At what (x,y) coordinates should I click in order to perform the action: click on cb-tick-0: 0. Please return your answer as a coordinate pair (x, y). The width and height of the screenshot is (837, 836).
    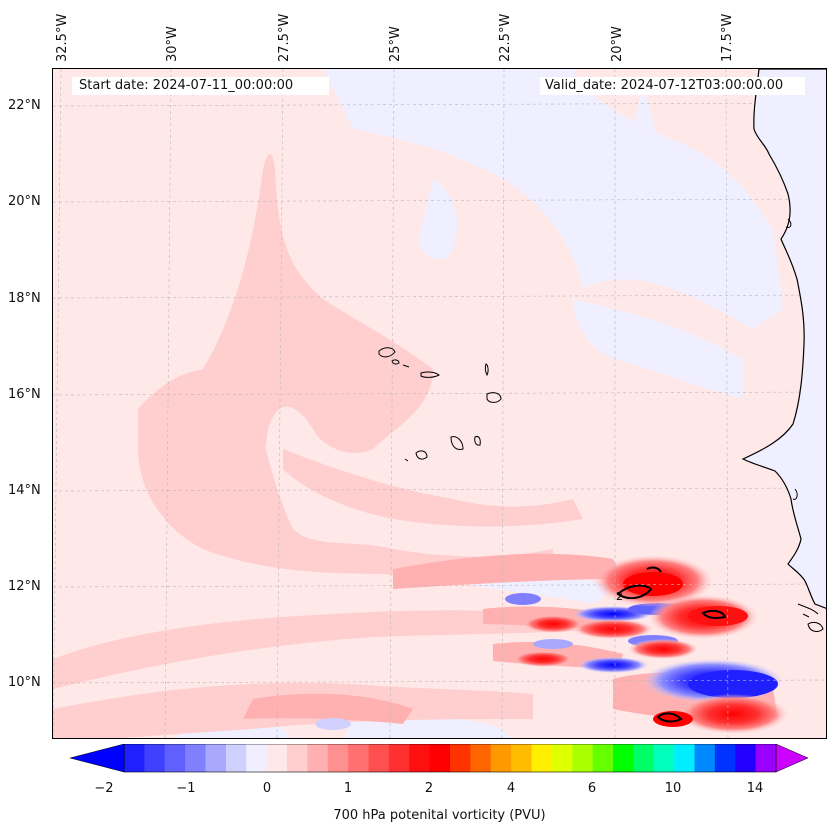
    Looking at the image, I should click on (267, 788).